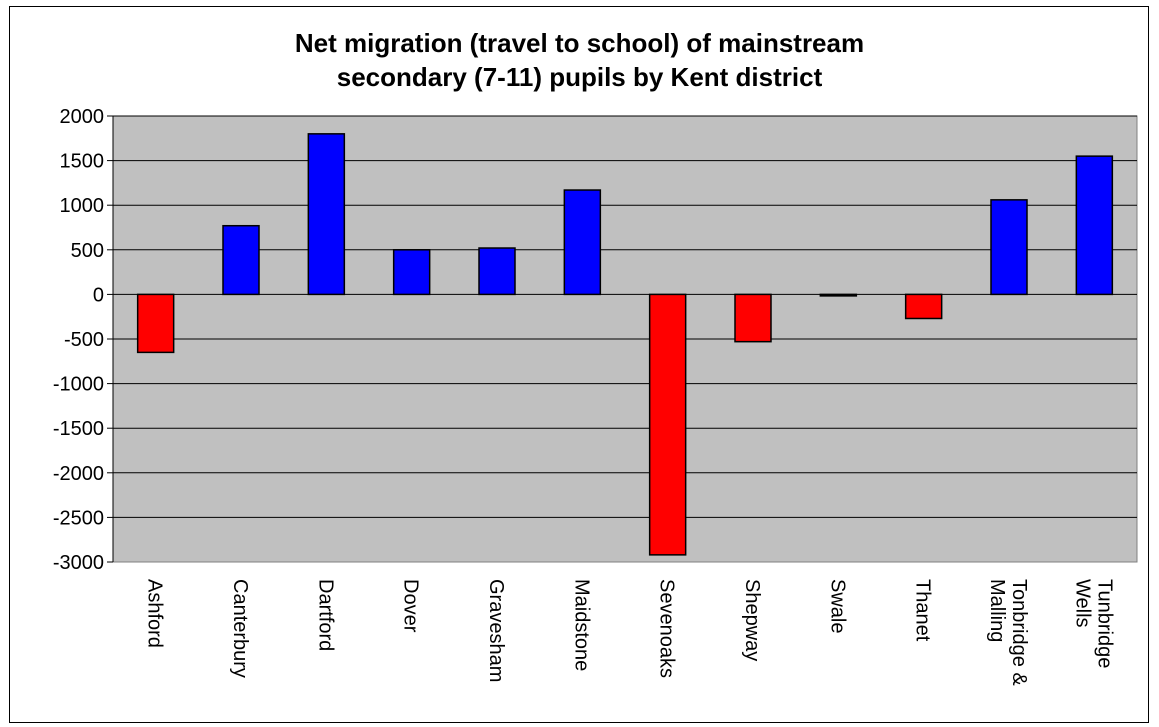  What do you see at coordinates (1019, 632) in the screenshot?
I see `x-tick-label-line: Tonbridge &` at bounding box center [1019, 632].